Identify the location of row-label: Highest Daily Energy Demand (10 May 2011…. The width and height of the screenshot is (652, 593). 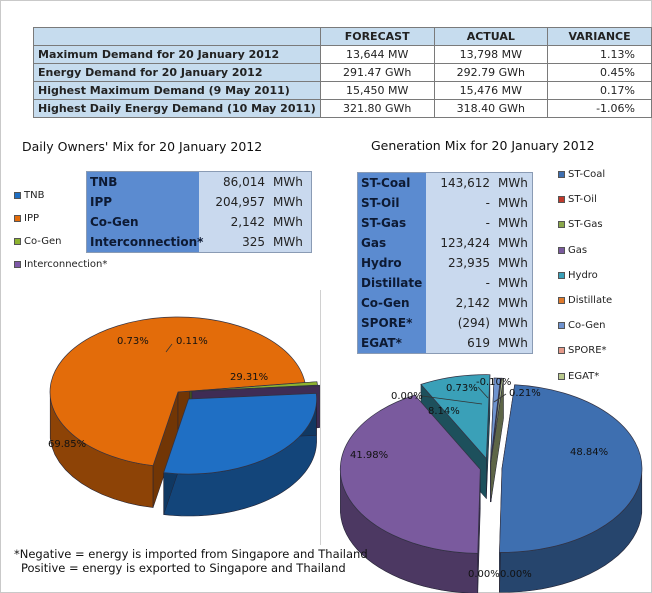
(177, 108).